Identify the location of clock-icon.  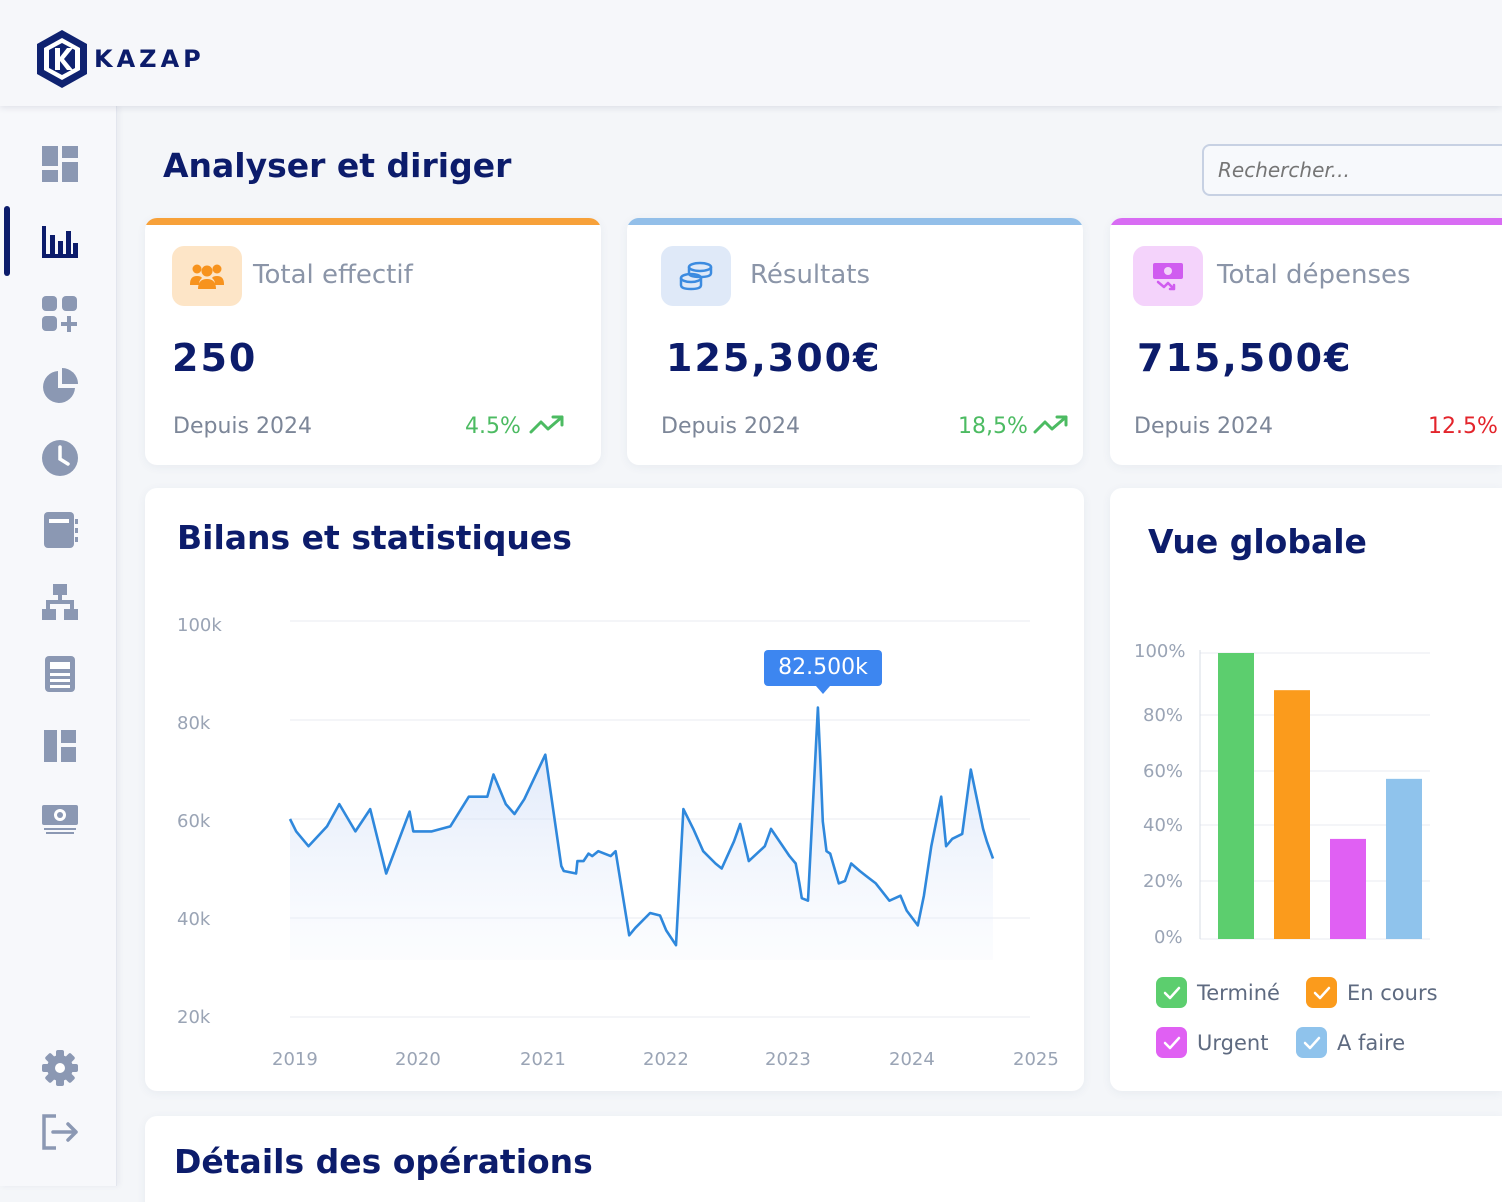
(60, 458).